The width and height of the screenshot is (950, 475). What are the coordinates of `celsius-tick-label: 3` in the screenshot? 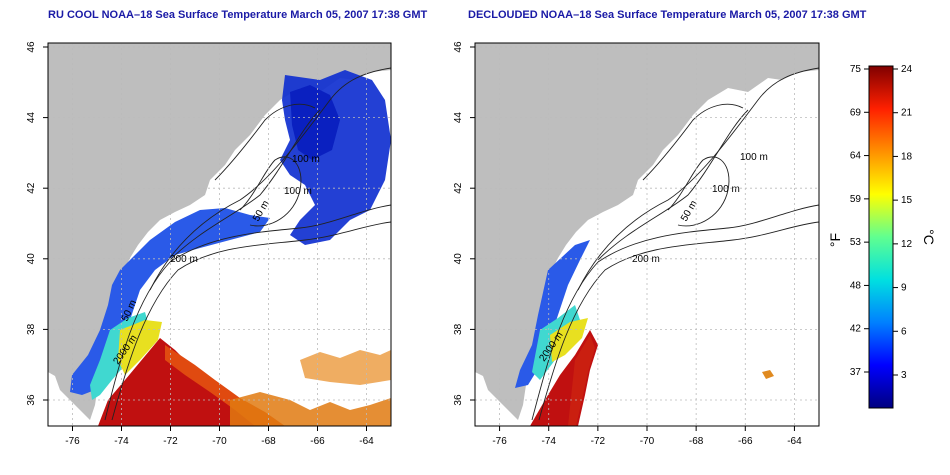 It's located at (904, 375).